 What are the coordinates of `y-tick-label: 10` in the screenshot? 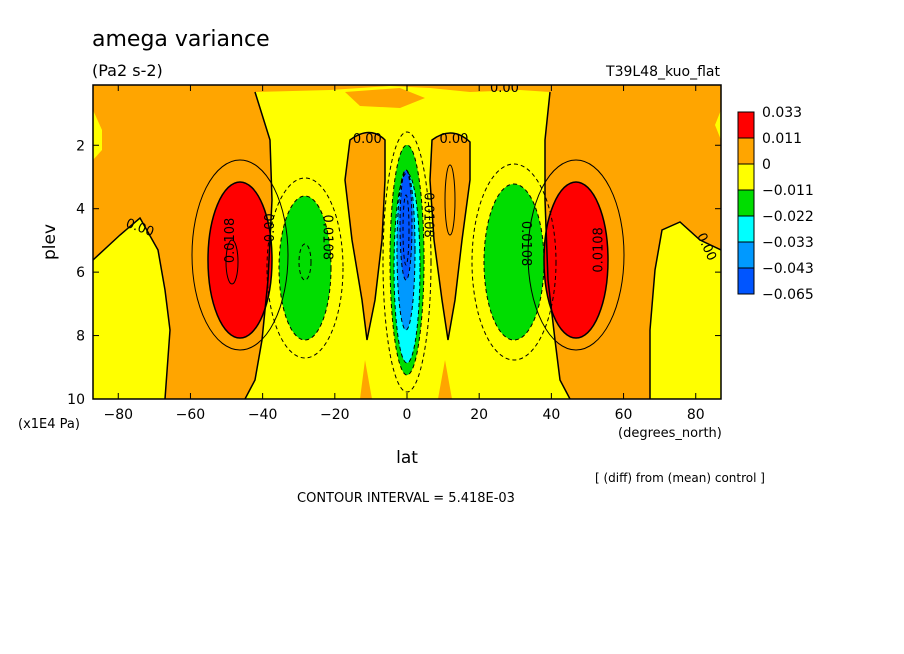 It's located at (76, 400).